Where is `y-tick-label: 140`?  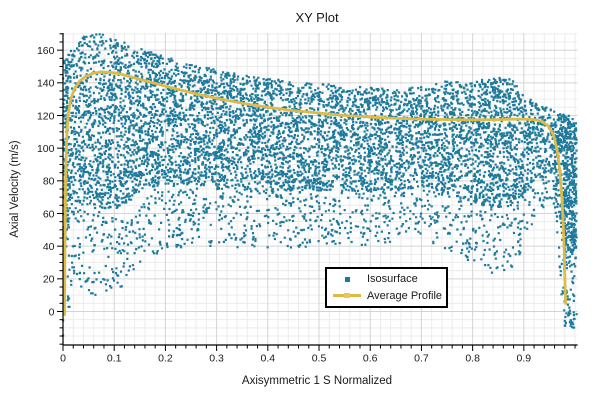 y-tick-label: 140 is located at coordinates (46, 84).